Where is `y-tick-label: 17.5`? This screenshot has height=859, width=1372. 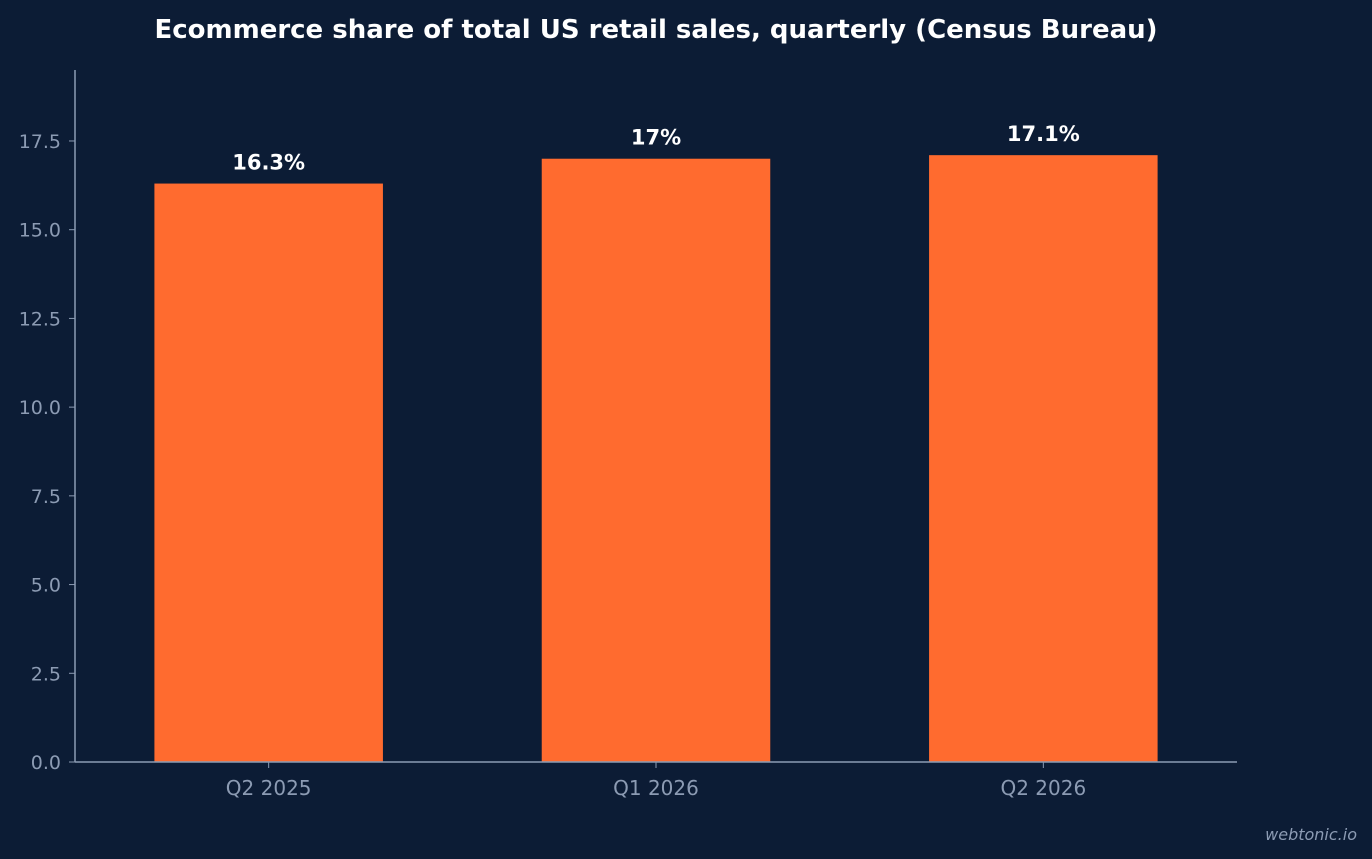
y-tick-label: 17.5 is located at coordinates (40, 142).